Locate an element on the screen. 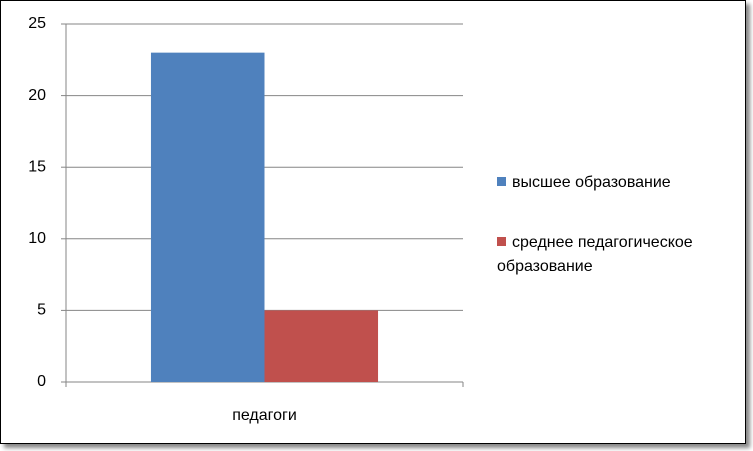 The image size is (753, 451). y-tick-label: 5 is located at coordinates (41, 310).